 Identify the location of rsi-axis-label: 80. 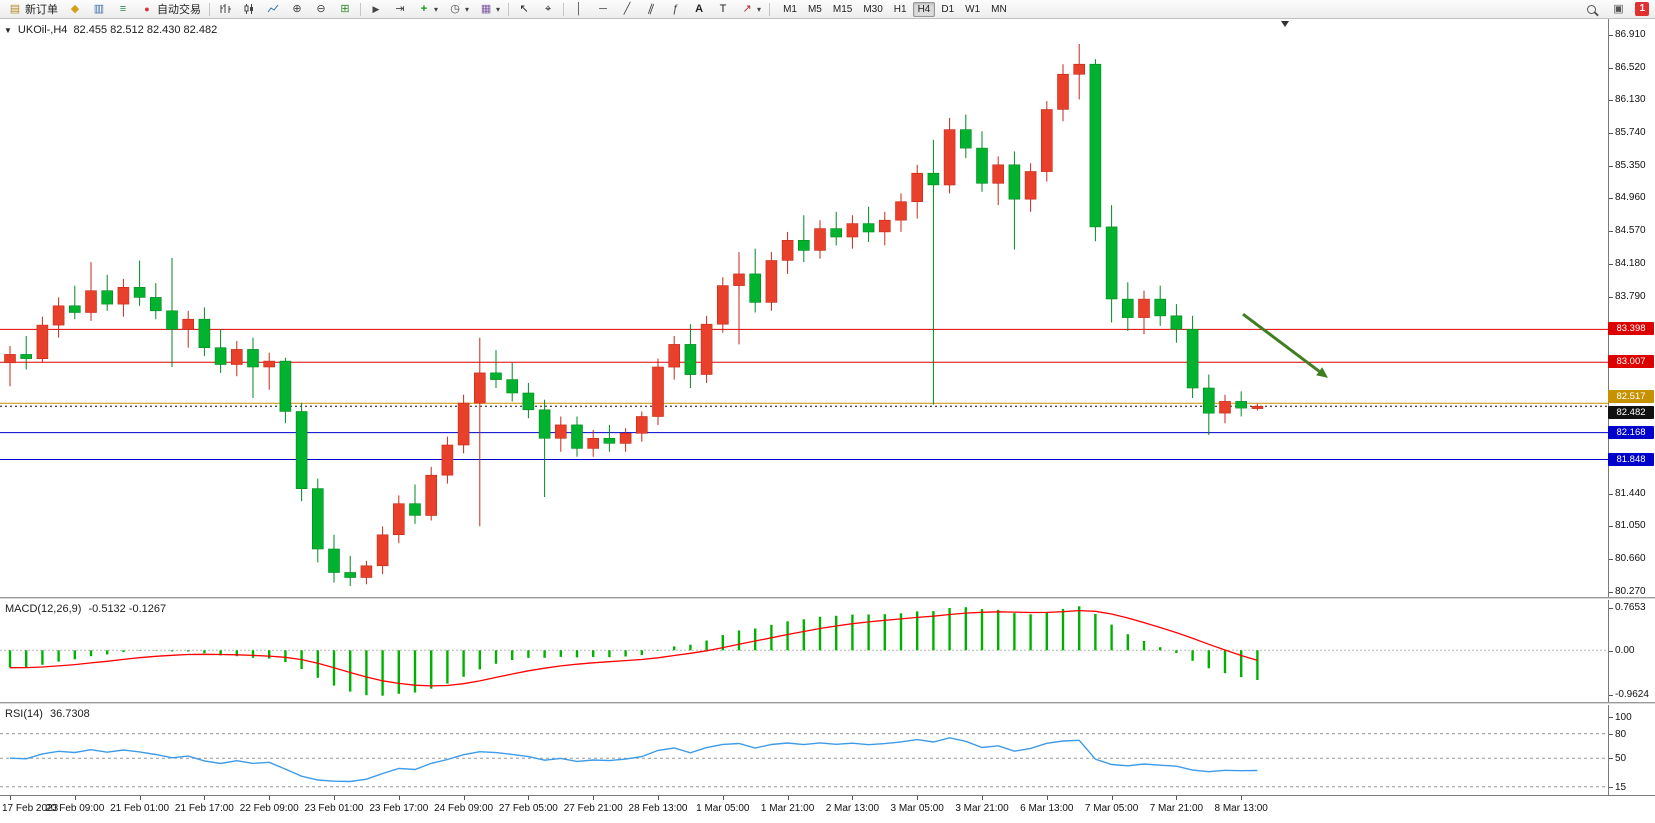
(1621, 734).